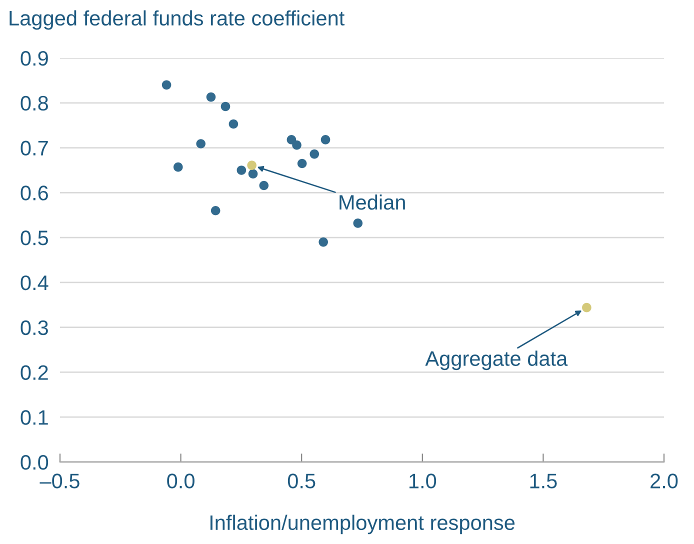  I want to click on y-tick-label: 0.7, so click(34, 148).